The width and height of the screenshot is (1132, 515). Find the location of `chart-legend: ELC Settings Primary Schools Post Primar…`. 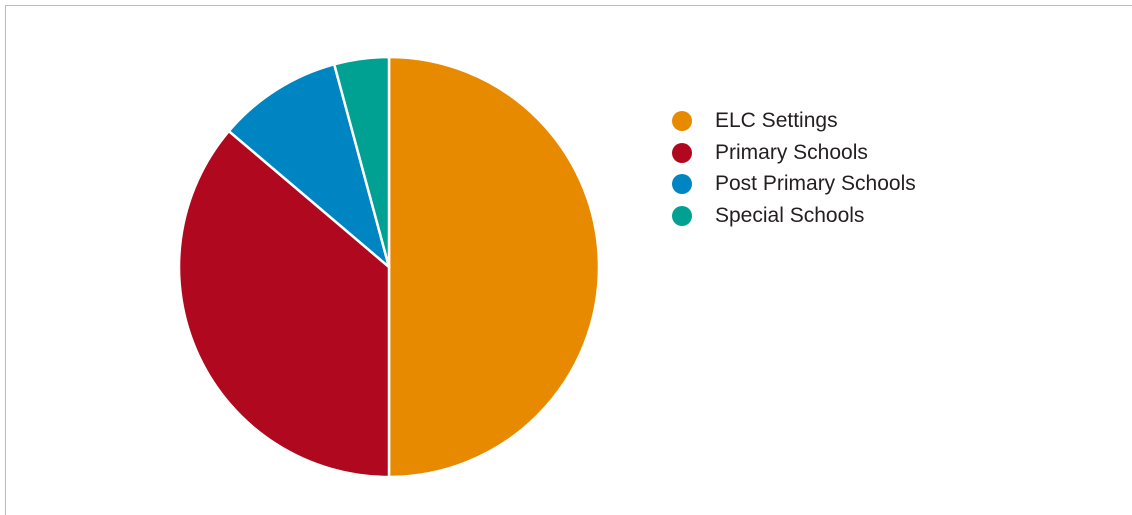

chart-legend: ELC Settings Primary Schools Post Primar… is located at coordinates (794, 169).